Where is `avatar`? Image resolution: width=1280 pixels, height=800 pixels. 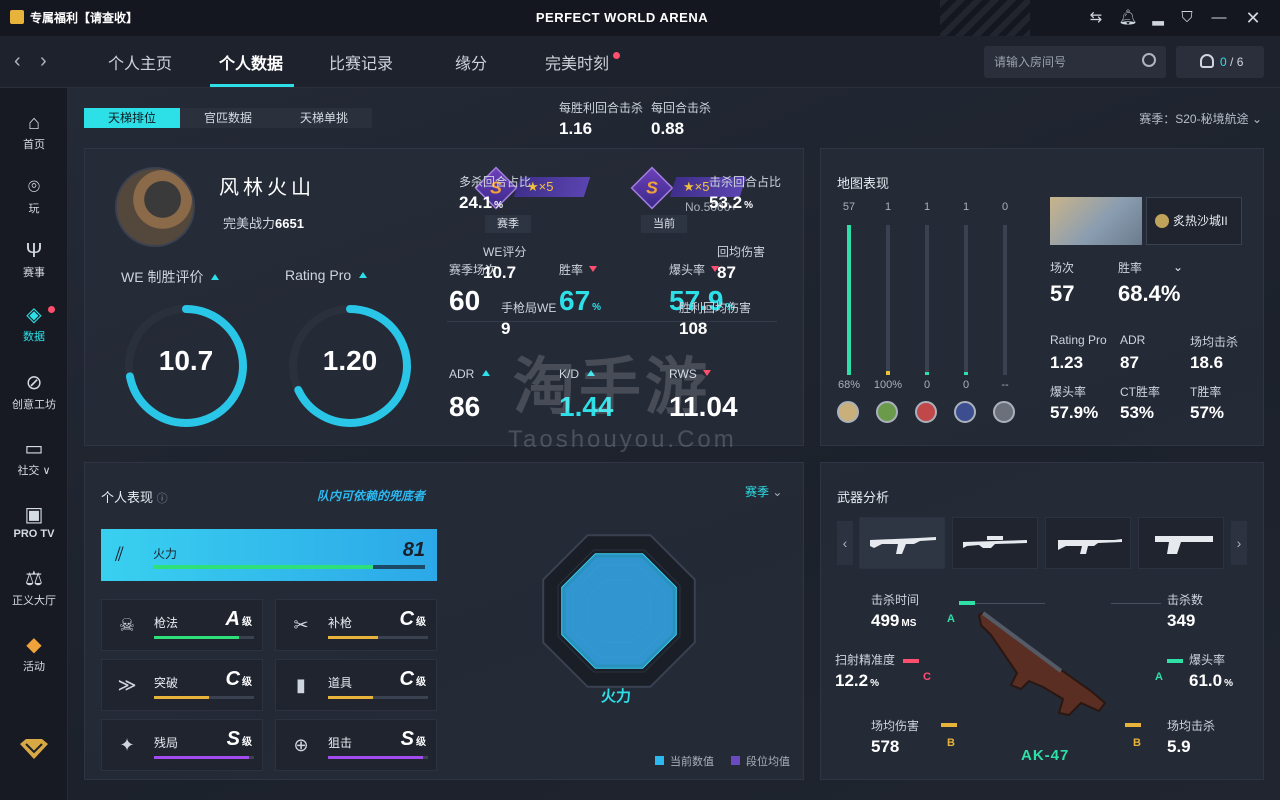
avatar is located at coordinates (155, 207).